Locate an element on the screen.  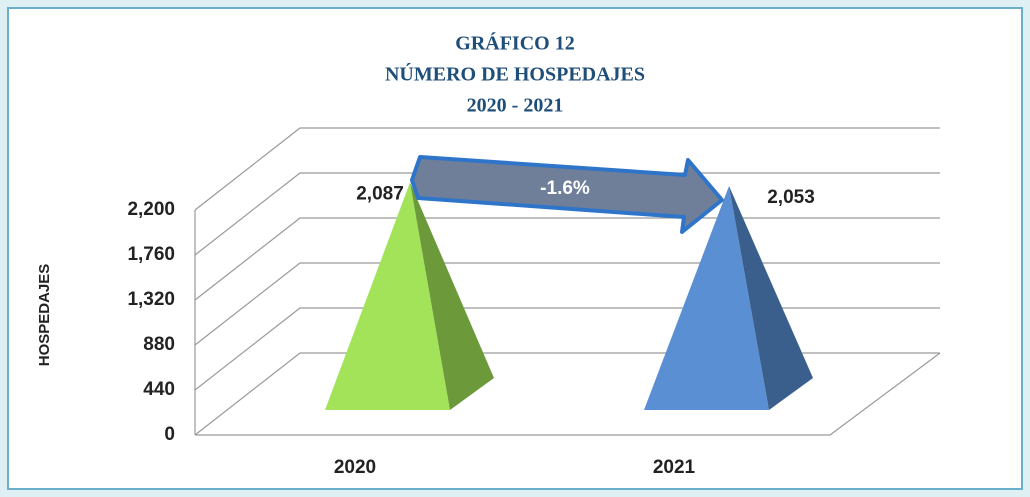
chart-title: GRÁFICO 12 is located at coordinates (514, 43).